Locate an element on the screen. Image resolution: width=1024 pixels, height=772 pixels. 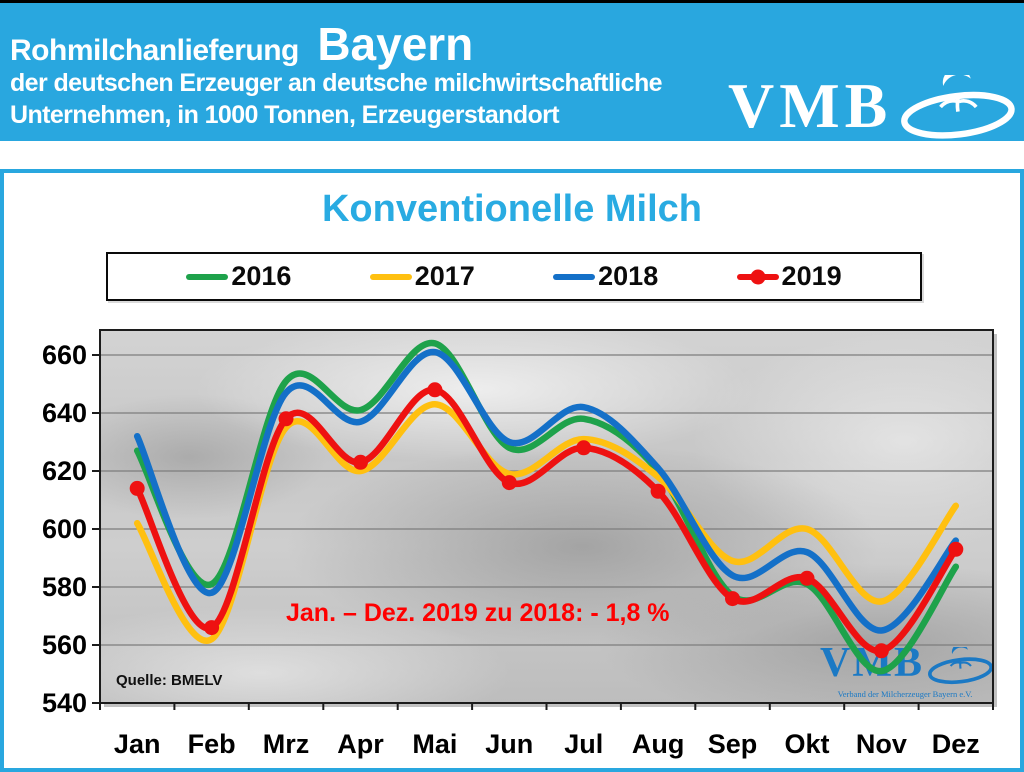
legend-entry-2017: 2017 is located at coordinates (422, 276).